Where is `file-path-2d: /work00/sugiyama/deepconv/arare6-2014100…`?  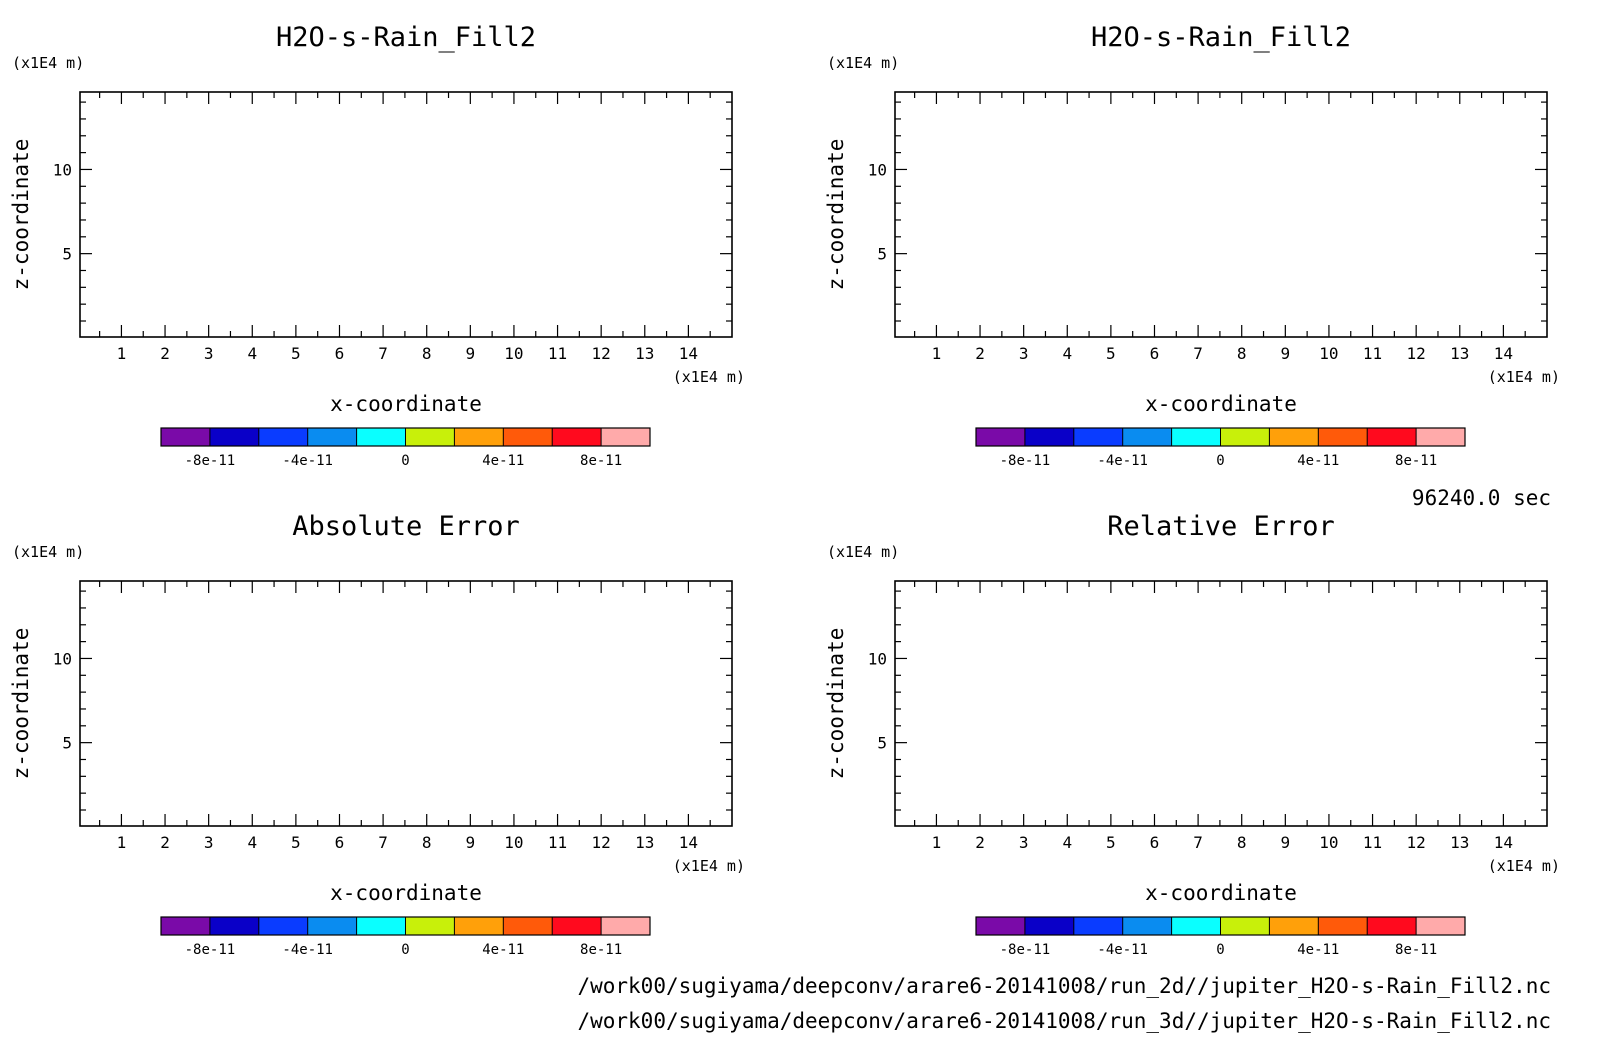
file-path-2d: /work00/sugiyama/deepconv/arare6-2014100… is located at coordinates (1064, 986).